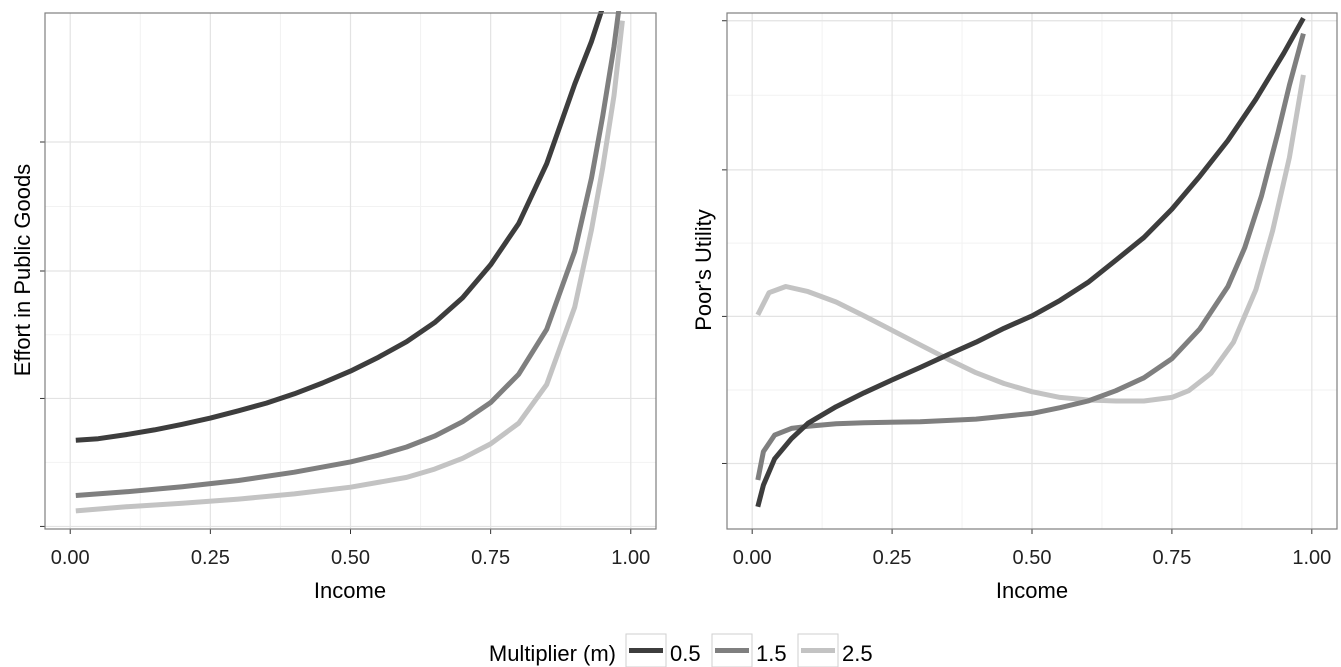  Describe the element at coordinates (685, 653) in the screenshot. I see `legend-label-0-5: 0.5` at that location.